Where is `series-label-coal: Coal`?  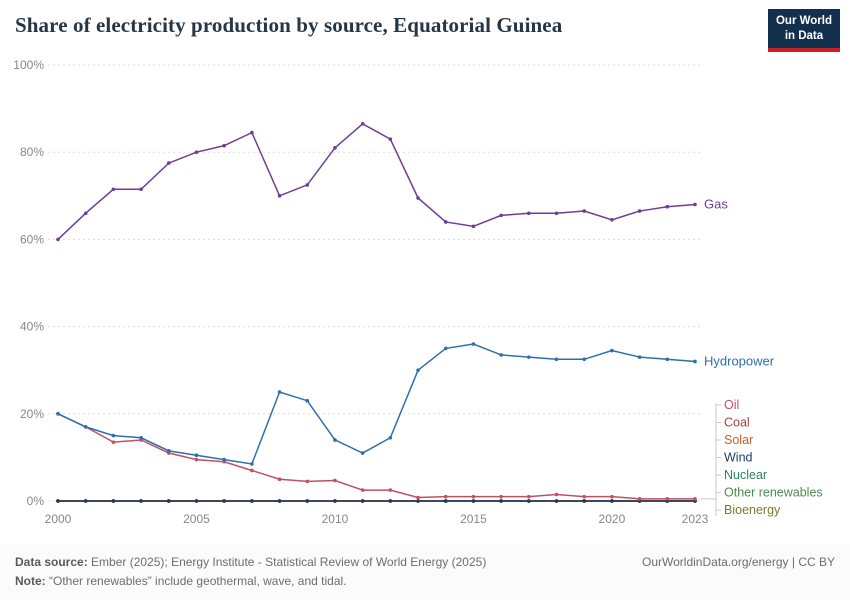
series-label-coal: Coal is located at coordinates (737, 423).